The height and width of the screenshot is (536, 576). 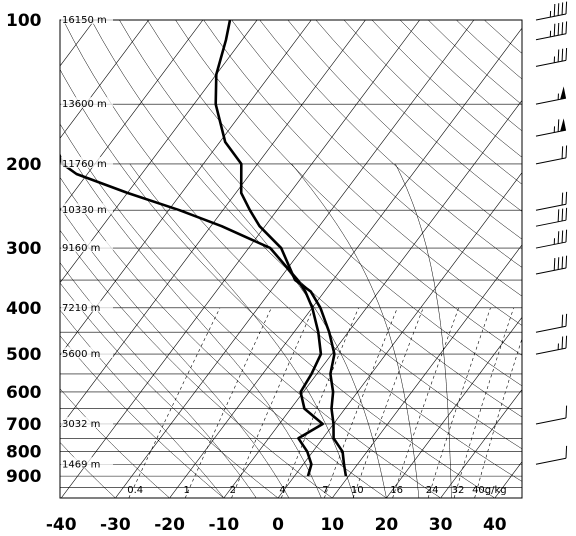 I want to click on temperature-tick-label: -40, so click(x=61, y=525).